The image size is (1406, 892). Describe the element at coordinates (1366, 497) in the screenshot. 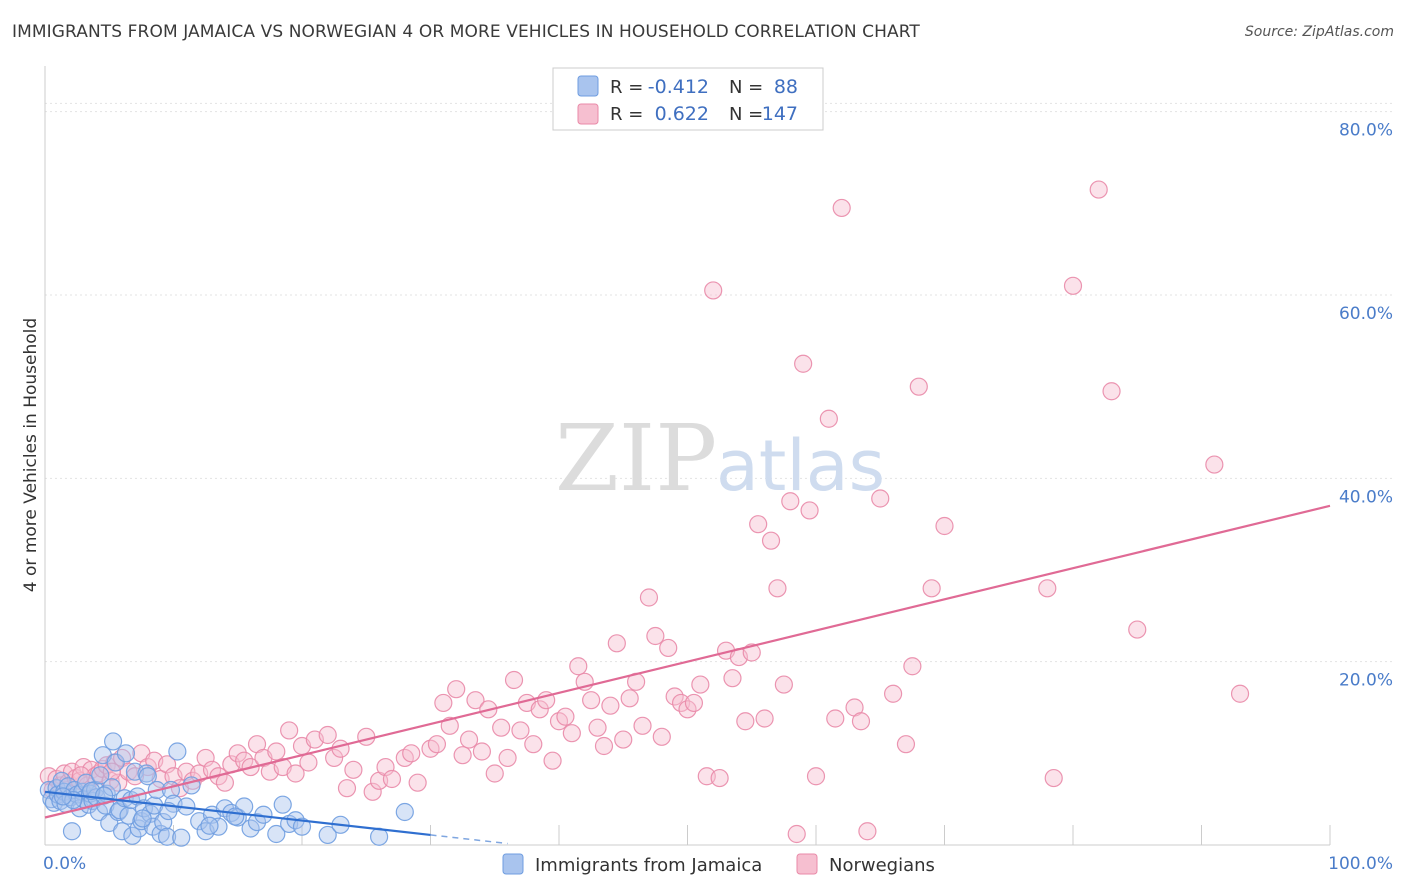

I see `y-tick-label: 40.0%` at that location.